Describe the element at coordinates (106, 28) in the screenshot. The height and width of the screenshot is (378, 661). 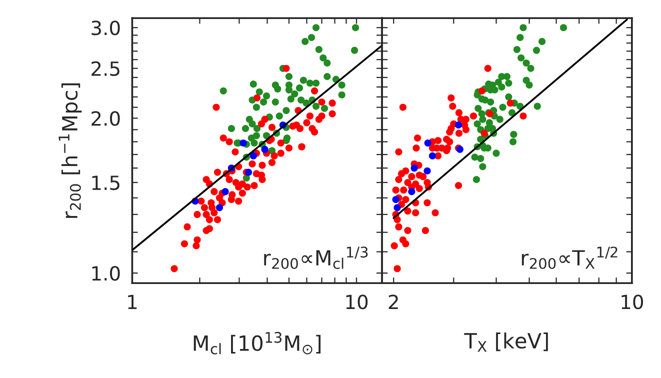
I see `y-tick-label: 3.0` at that location.